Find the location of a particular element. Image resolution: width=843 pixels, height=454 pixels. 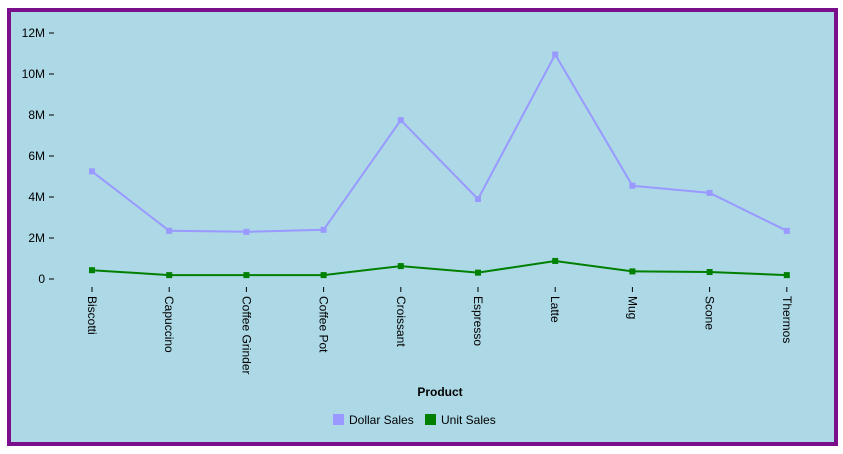

y-tick-label: 6M is located at coordinates (36, 156).